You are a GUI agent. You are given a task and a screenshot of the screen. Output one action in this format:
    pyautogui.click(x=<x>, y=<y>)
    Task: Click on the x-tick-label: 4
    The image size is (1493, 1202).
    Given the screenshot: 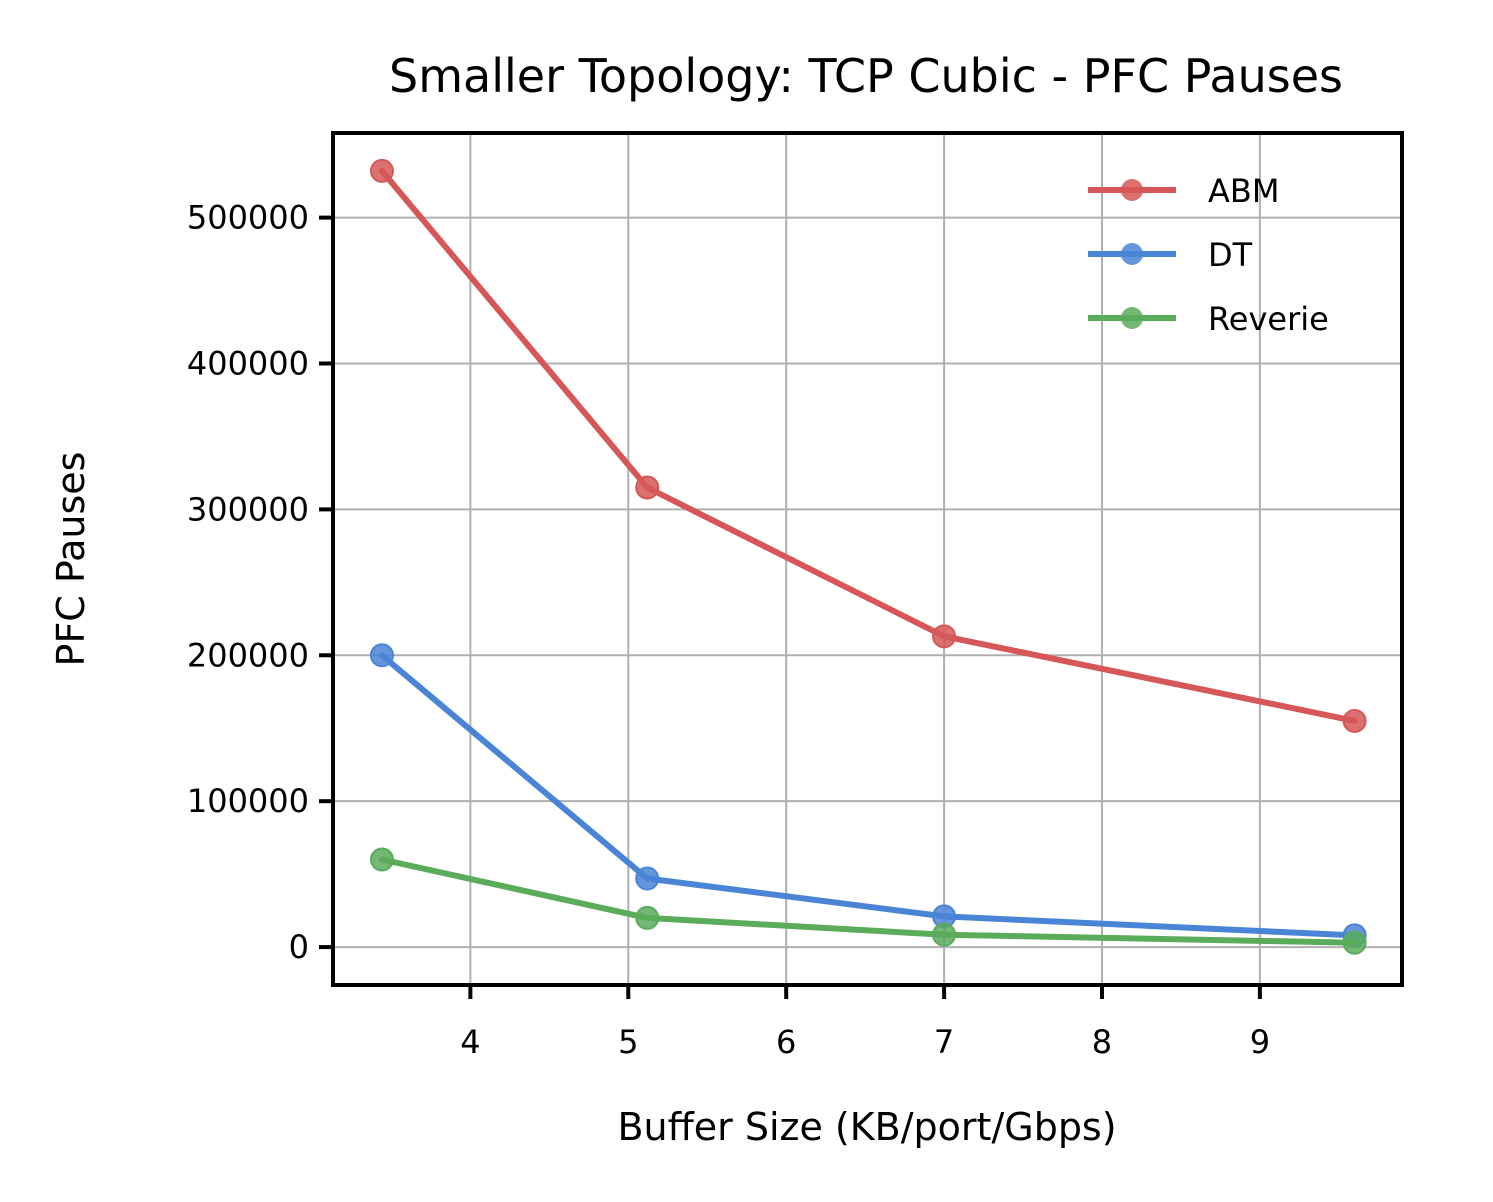 What is the action you would take?
    pyautogui.click(x=470, y=1042)
    